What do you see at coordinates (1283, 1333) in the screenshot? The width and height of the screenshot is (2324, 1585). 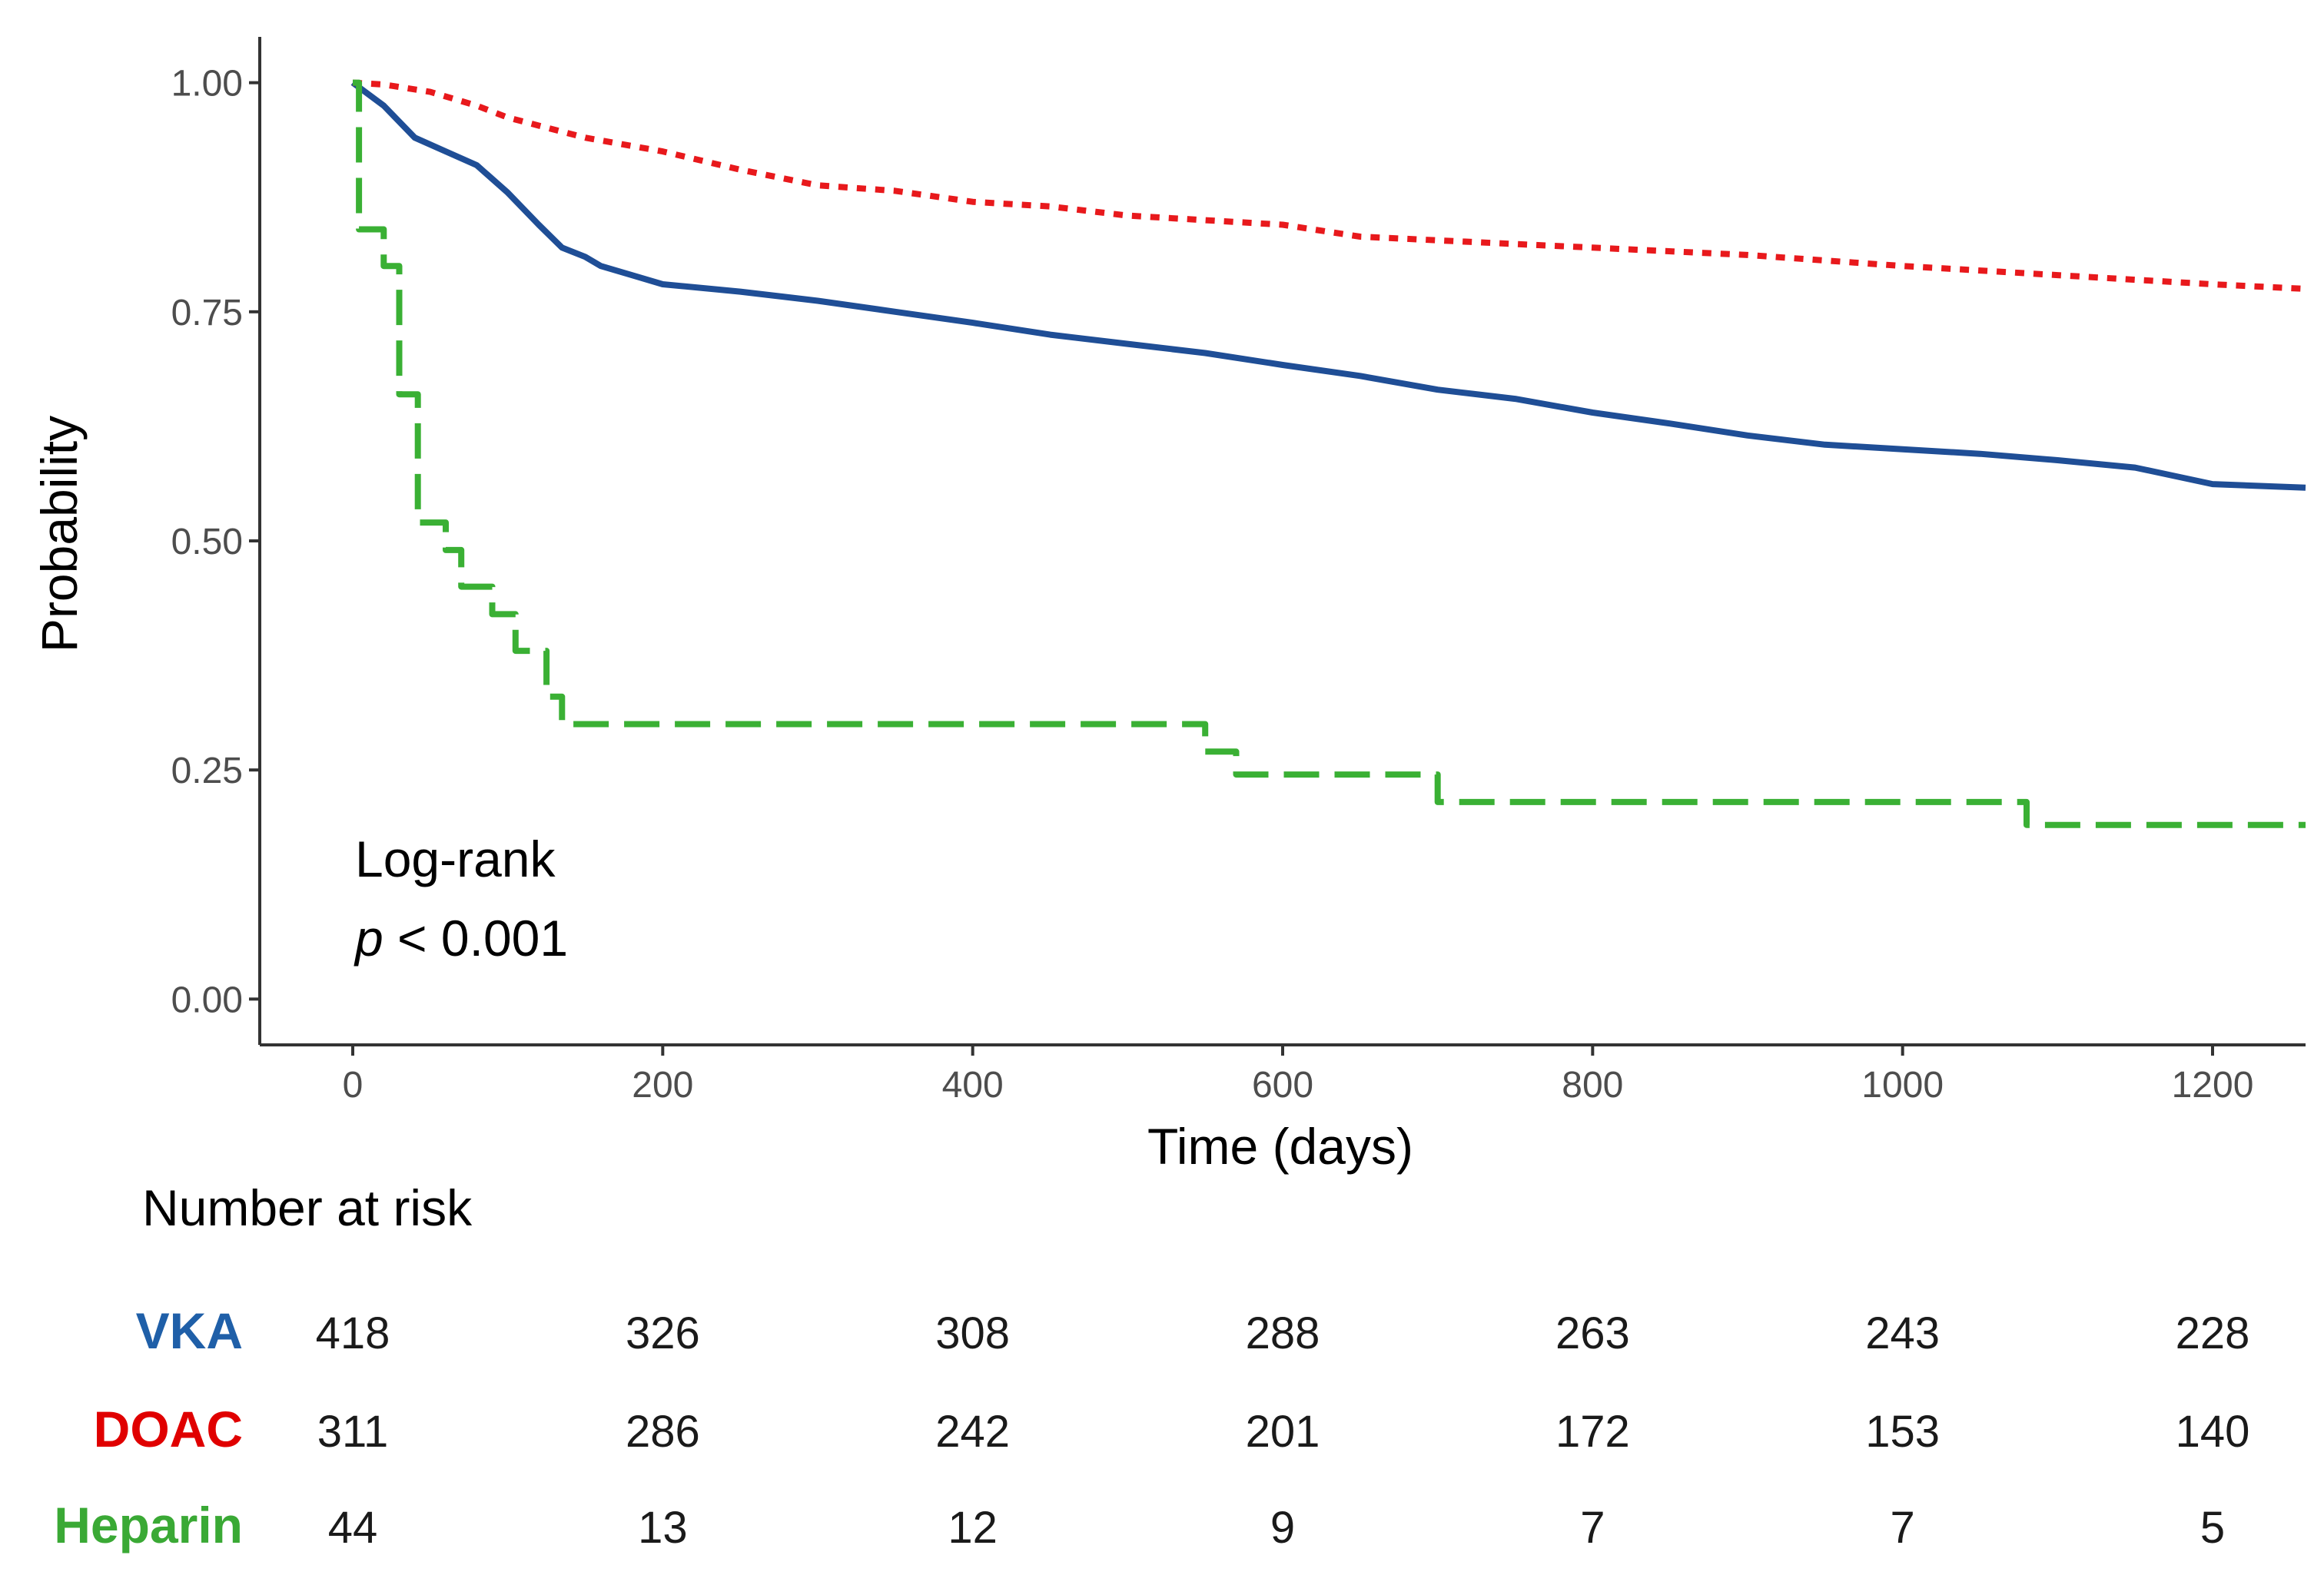 I see `risk-count: 288` at bounding box center [1283, 1333].